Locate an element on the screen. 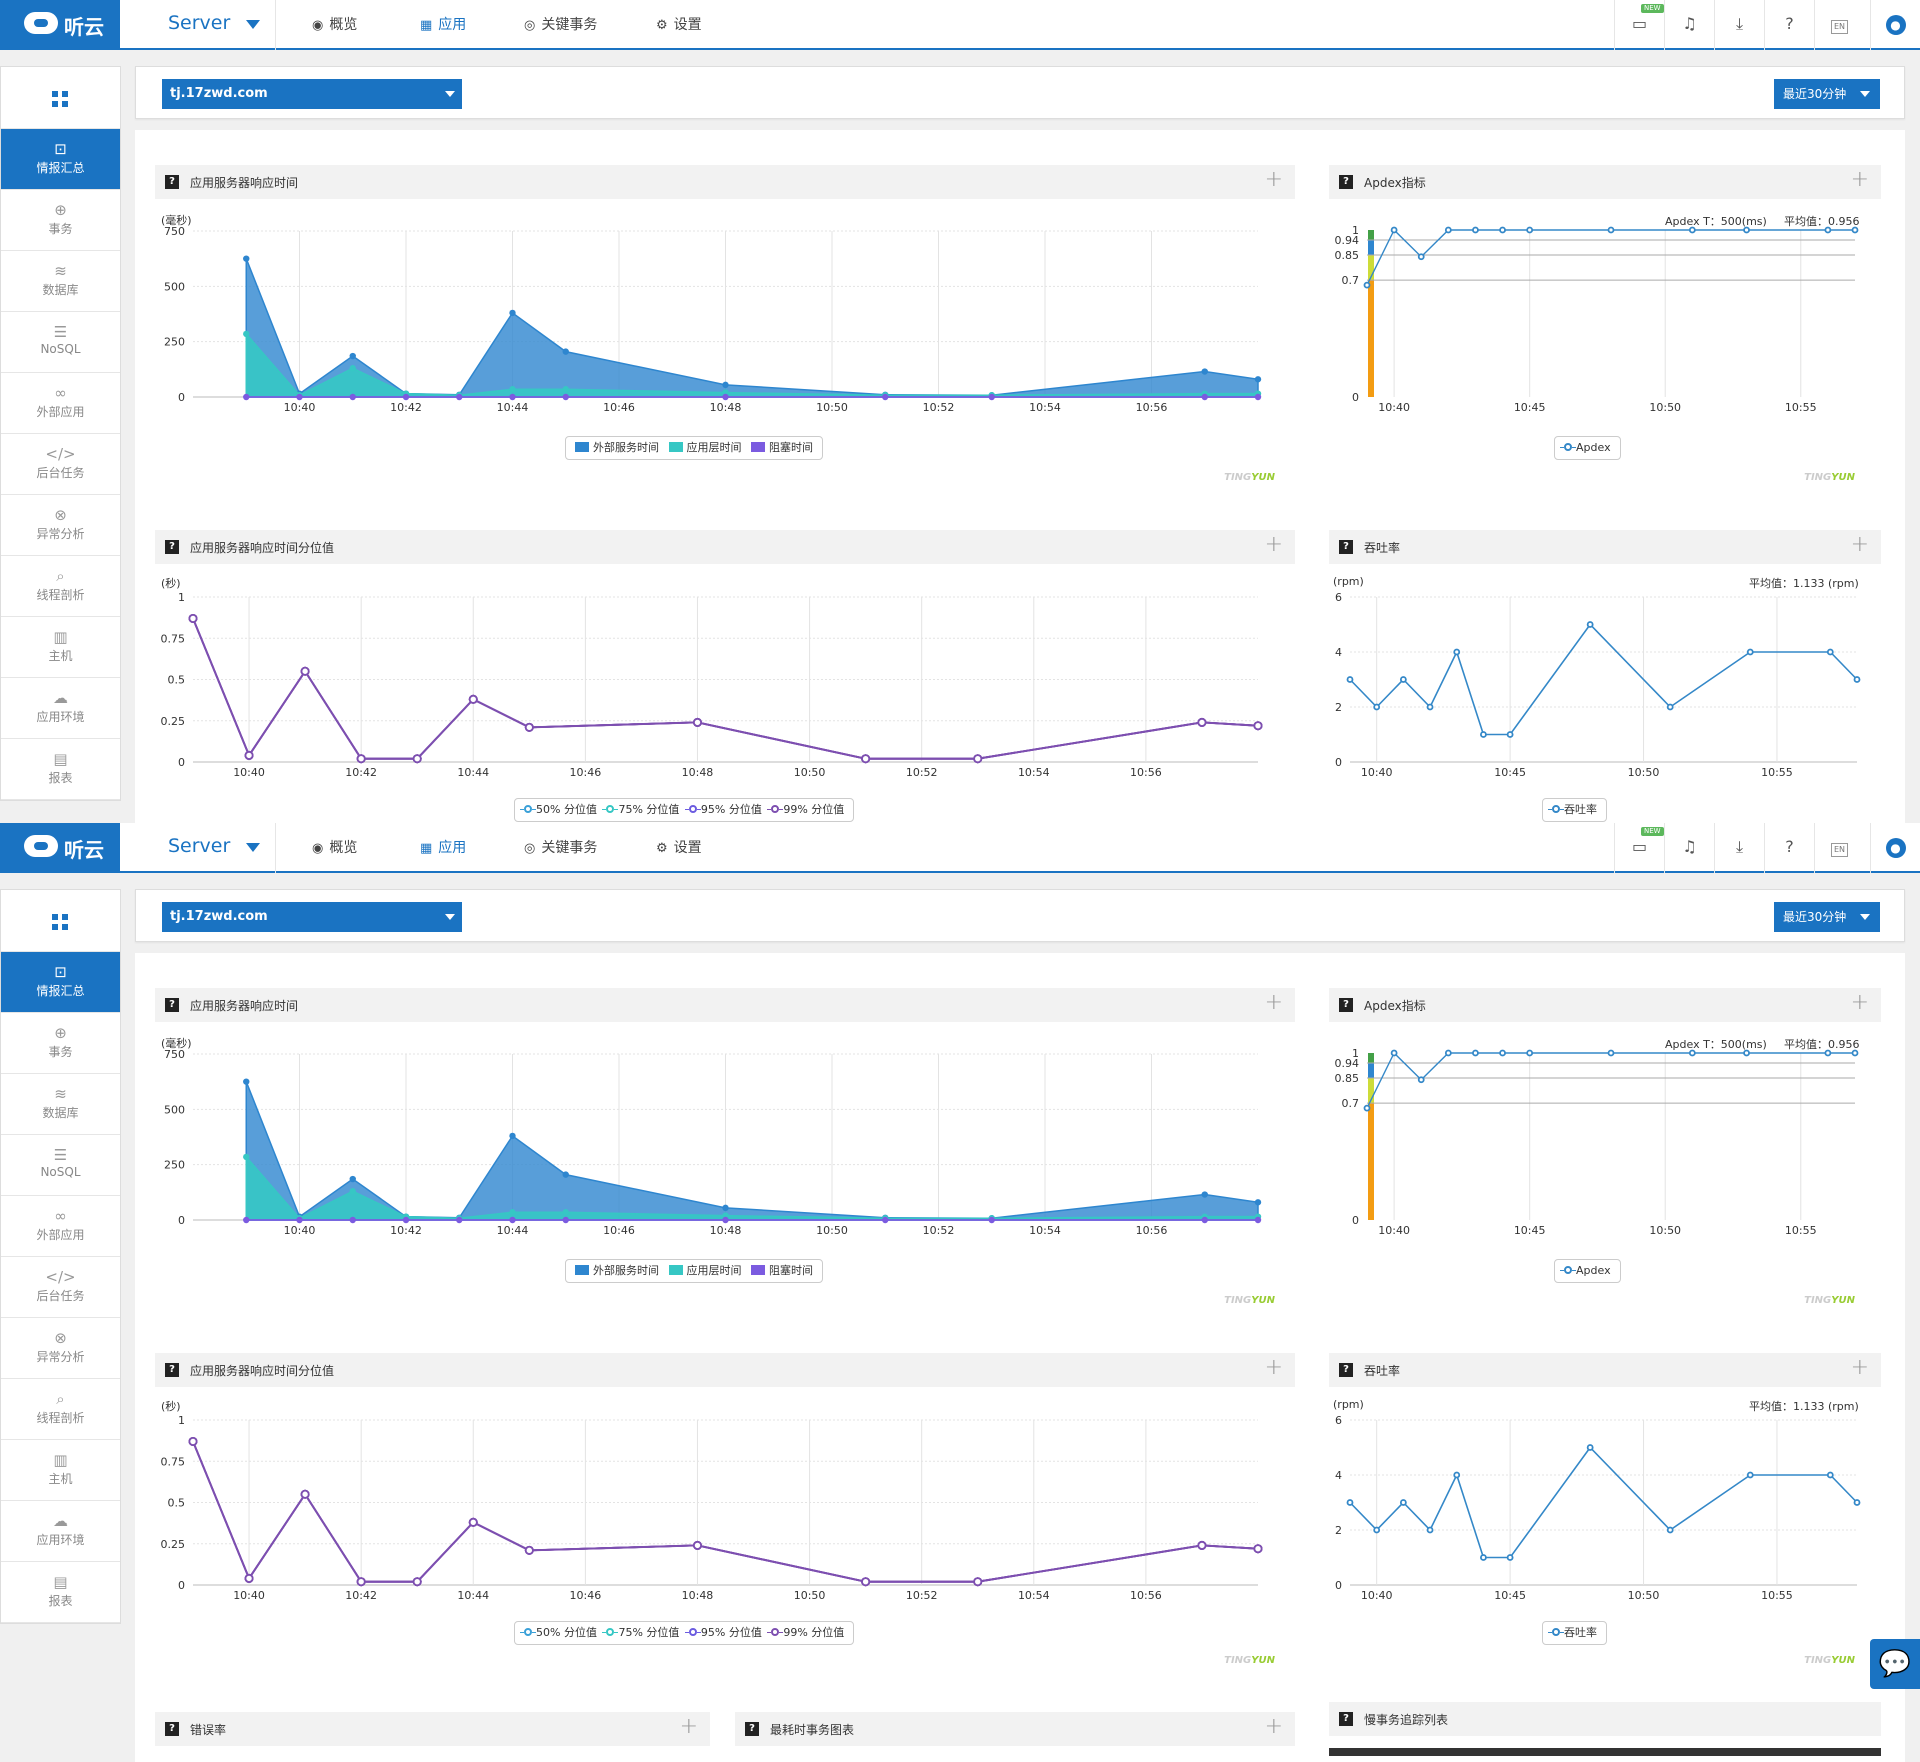 The height and width of the screenshot is (1762, 1920). chat-support-button: 💬 is located at coordinates (1895, 1664).